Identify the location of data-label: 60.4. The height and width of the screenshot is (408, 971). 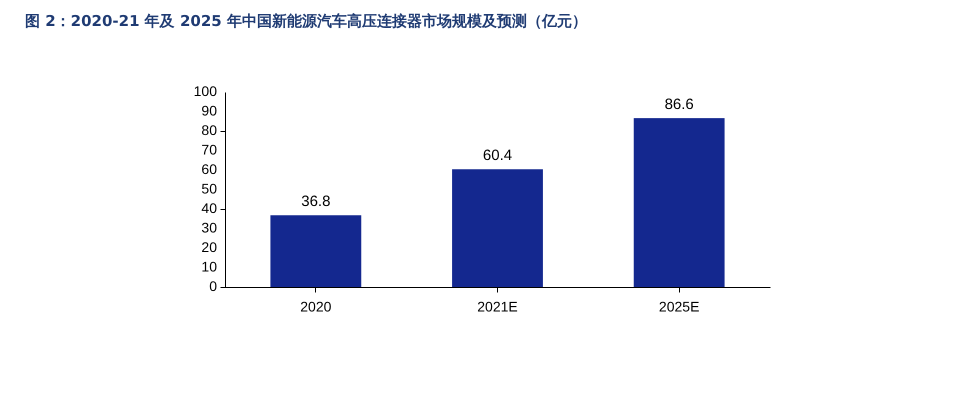
(497, 155).